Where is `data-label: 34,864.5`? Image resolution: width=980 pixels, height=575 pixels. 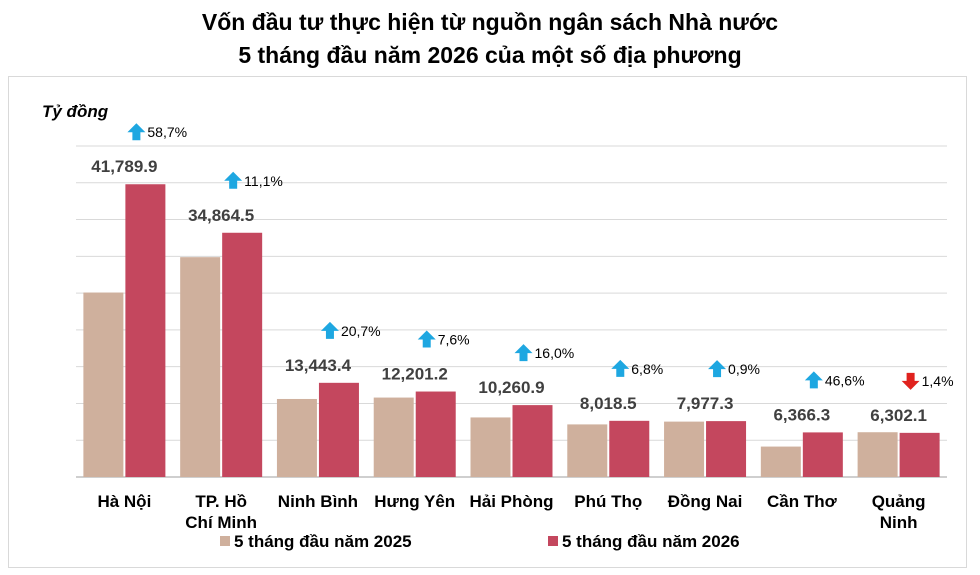
data-label: 34,864.5 is located at coordinates (221, 215).